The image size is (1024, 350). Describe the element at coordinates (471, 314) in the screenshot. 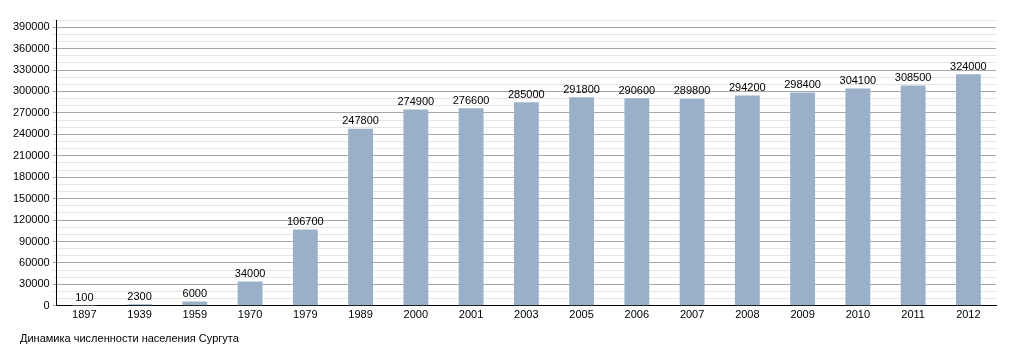

I see `x-tick-label: 2001` at that location.